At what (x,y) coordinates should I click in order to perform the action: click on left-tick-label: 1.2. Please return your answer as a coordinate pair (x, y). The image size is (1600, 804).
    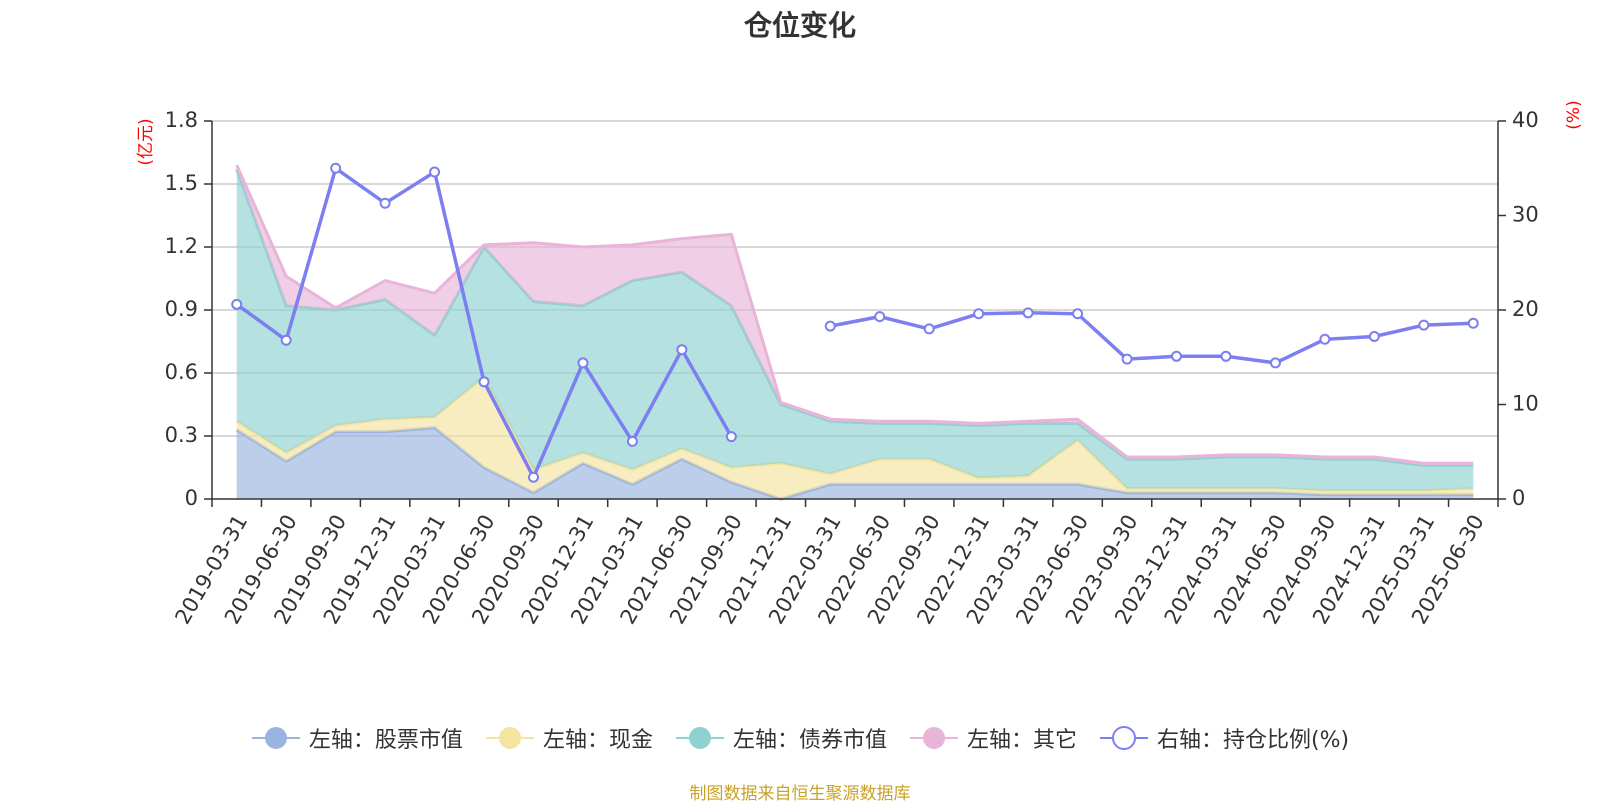
    Looking at the image, I should click on (181, 246).